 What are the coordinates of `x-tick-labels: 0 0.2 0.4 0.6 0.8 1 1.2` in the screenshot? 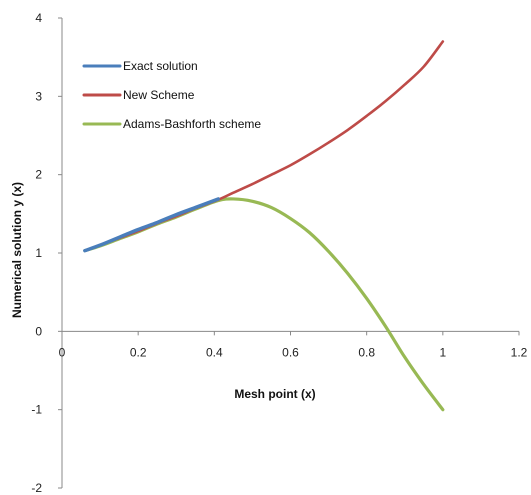 It's located at (293, 345).